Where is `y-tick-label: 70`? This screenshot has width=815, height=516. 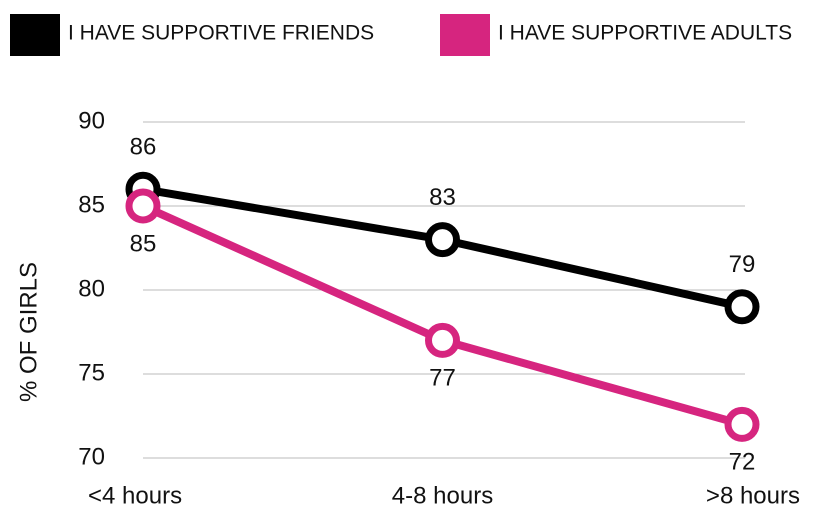
y-tick-label: 70 is located at coordinates (91, 456).